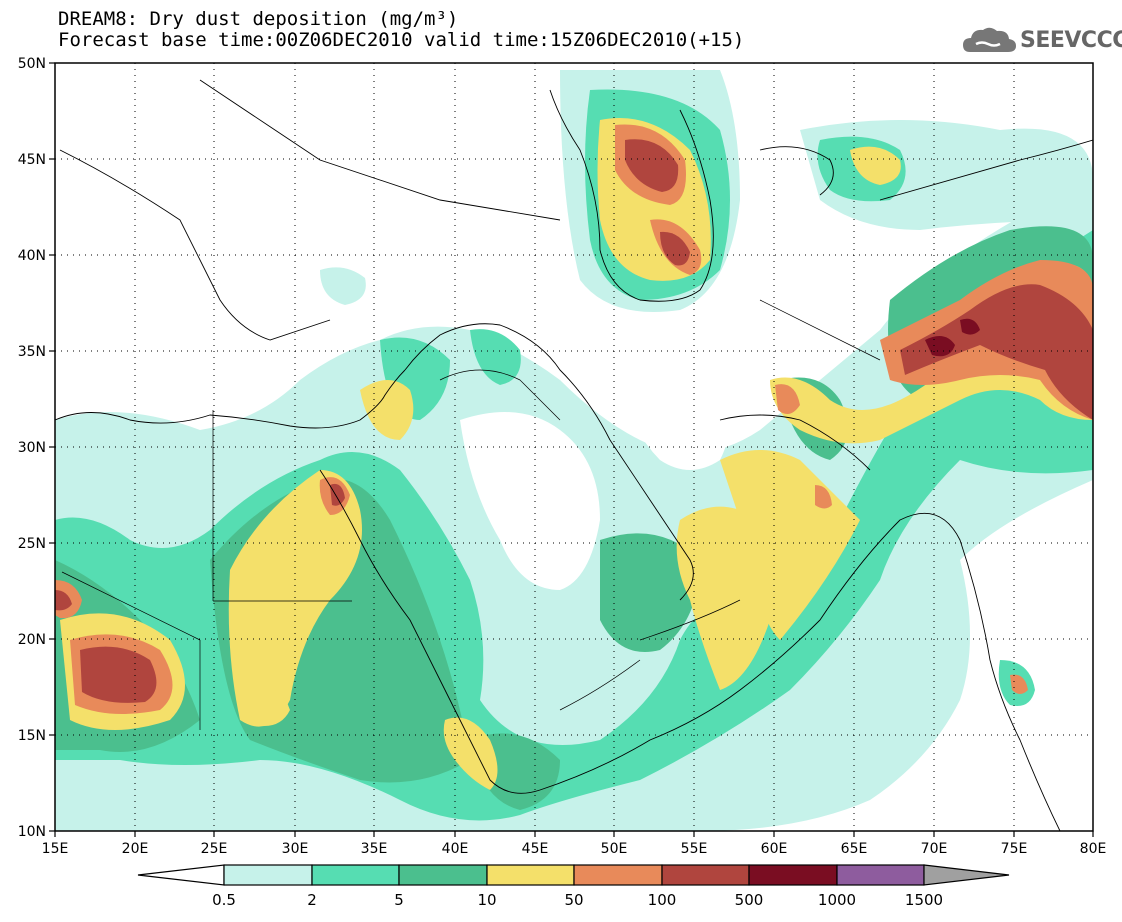 Image resolution: width=1122 pixels, height=922 pixels. What do you see at coordinates (989, 39) in the screenshot?
I see `cloud-icon` at bounding box center [989, 39].